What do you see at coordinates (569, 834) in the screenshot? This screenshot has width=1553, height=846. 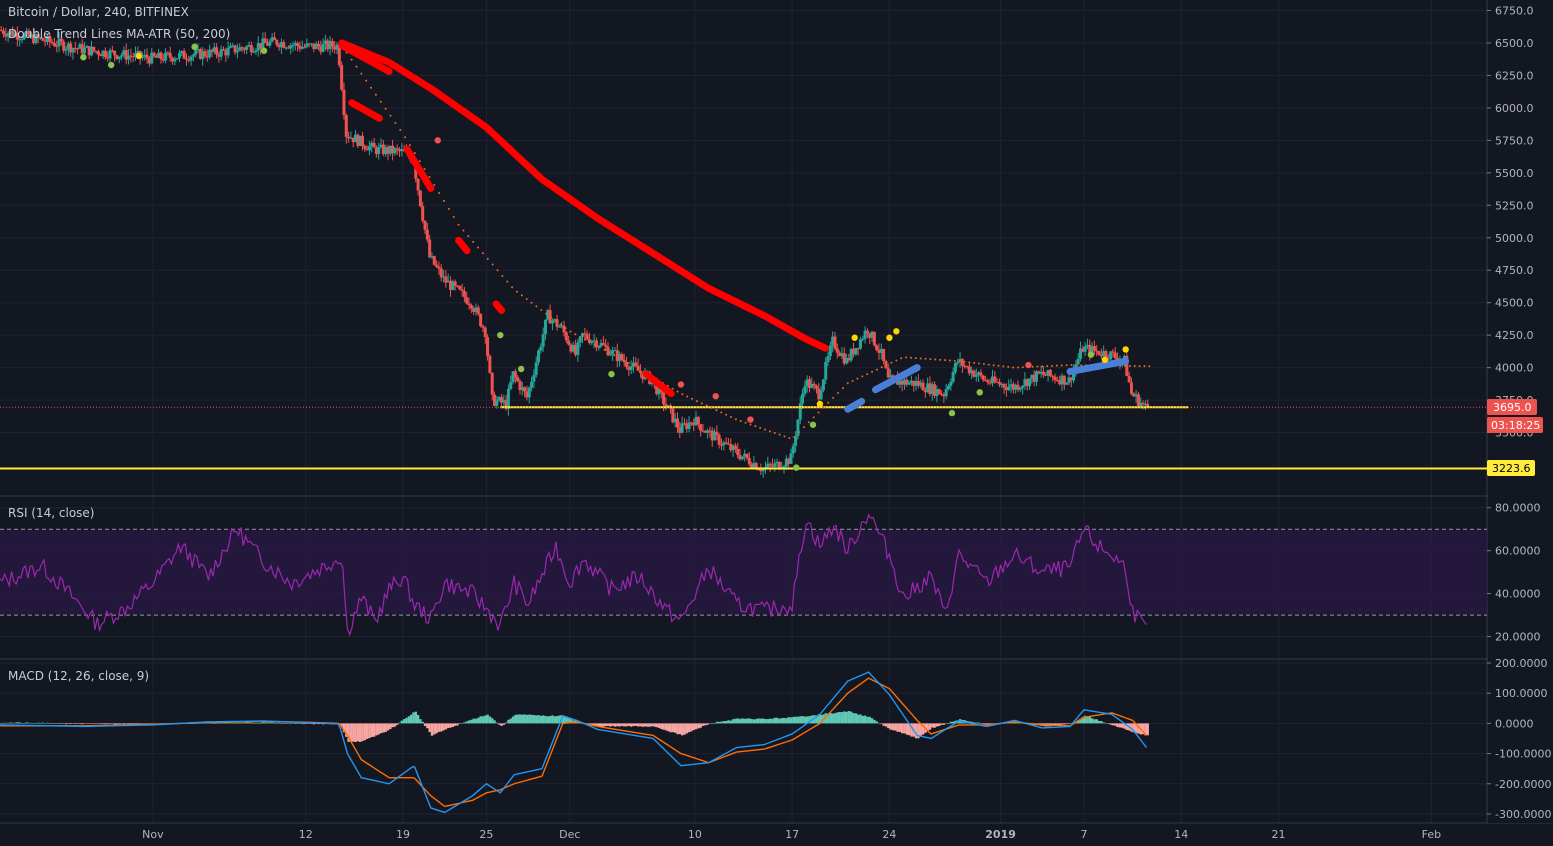 I see `date-label: Dec` at bounding box center [569, 834].